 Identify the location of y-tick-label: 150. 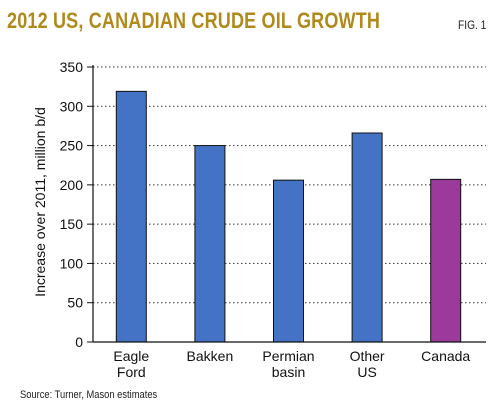
(72, 224).